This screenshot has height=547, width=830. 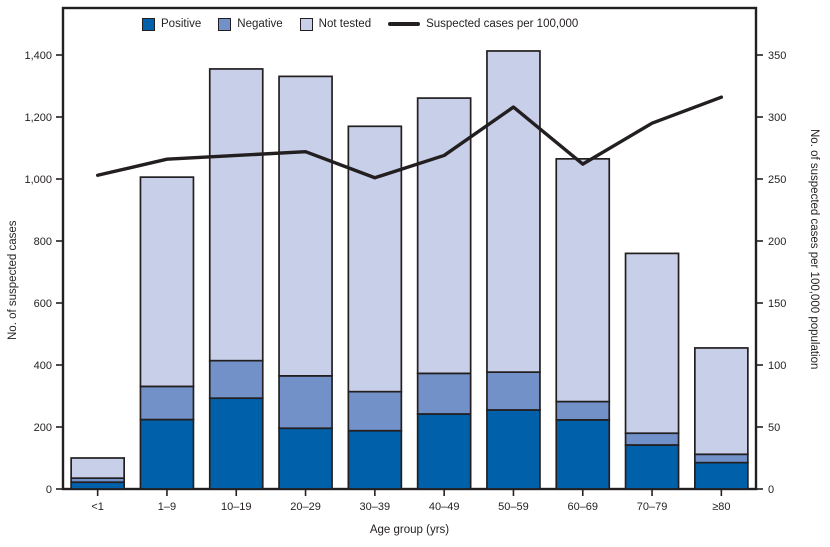 I want to click on x-tick-label: 40–49, so click(x=444, y=507).